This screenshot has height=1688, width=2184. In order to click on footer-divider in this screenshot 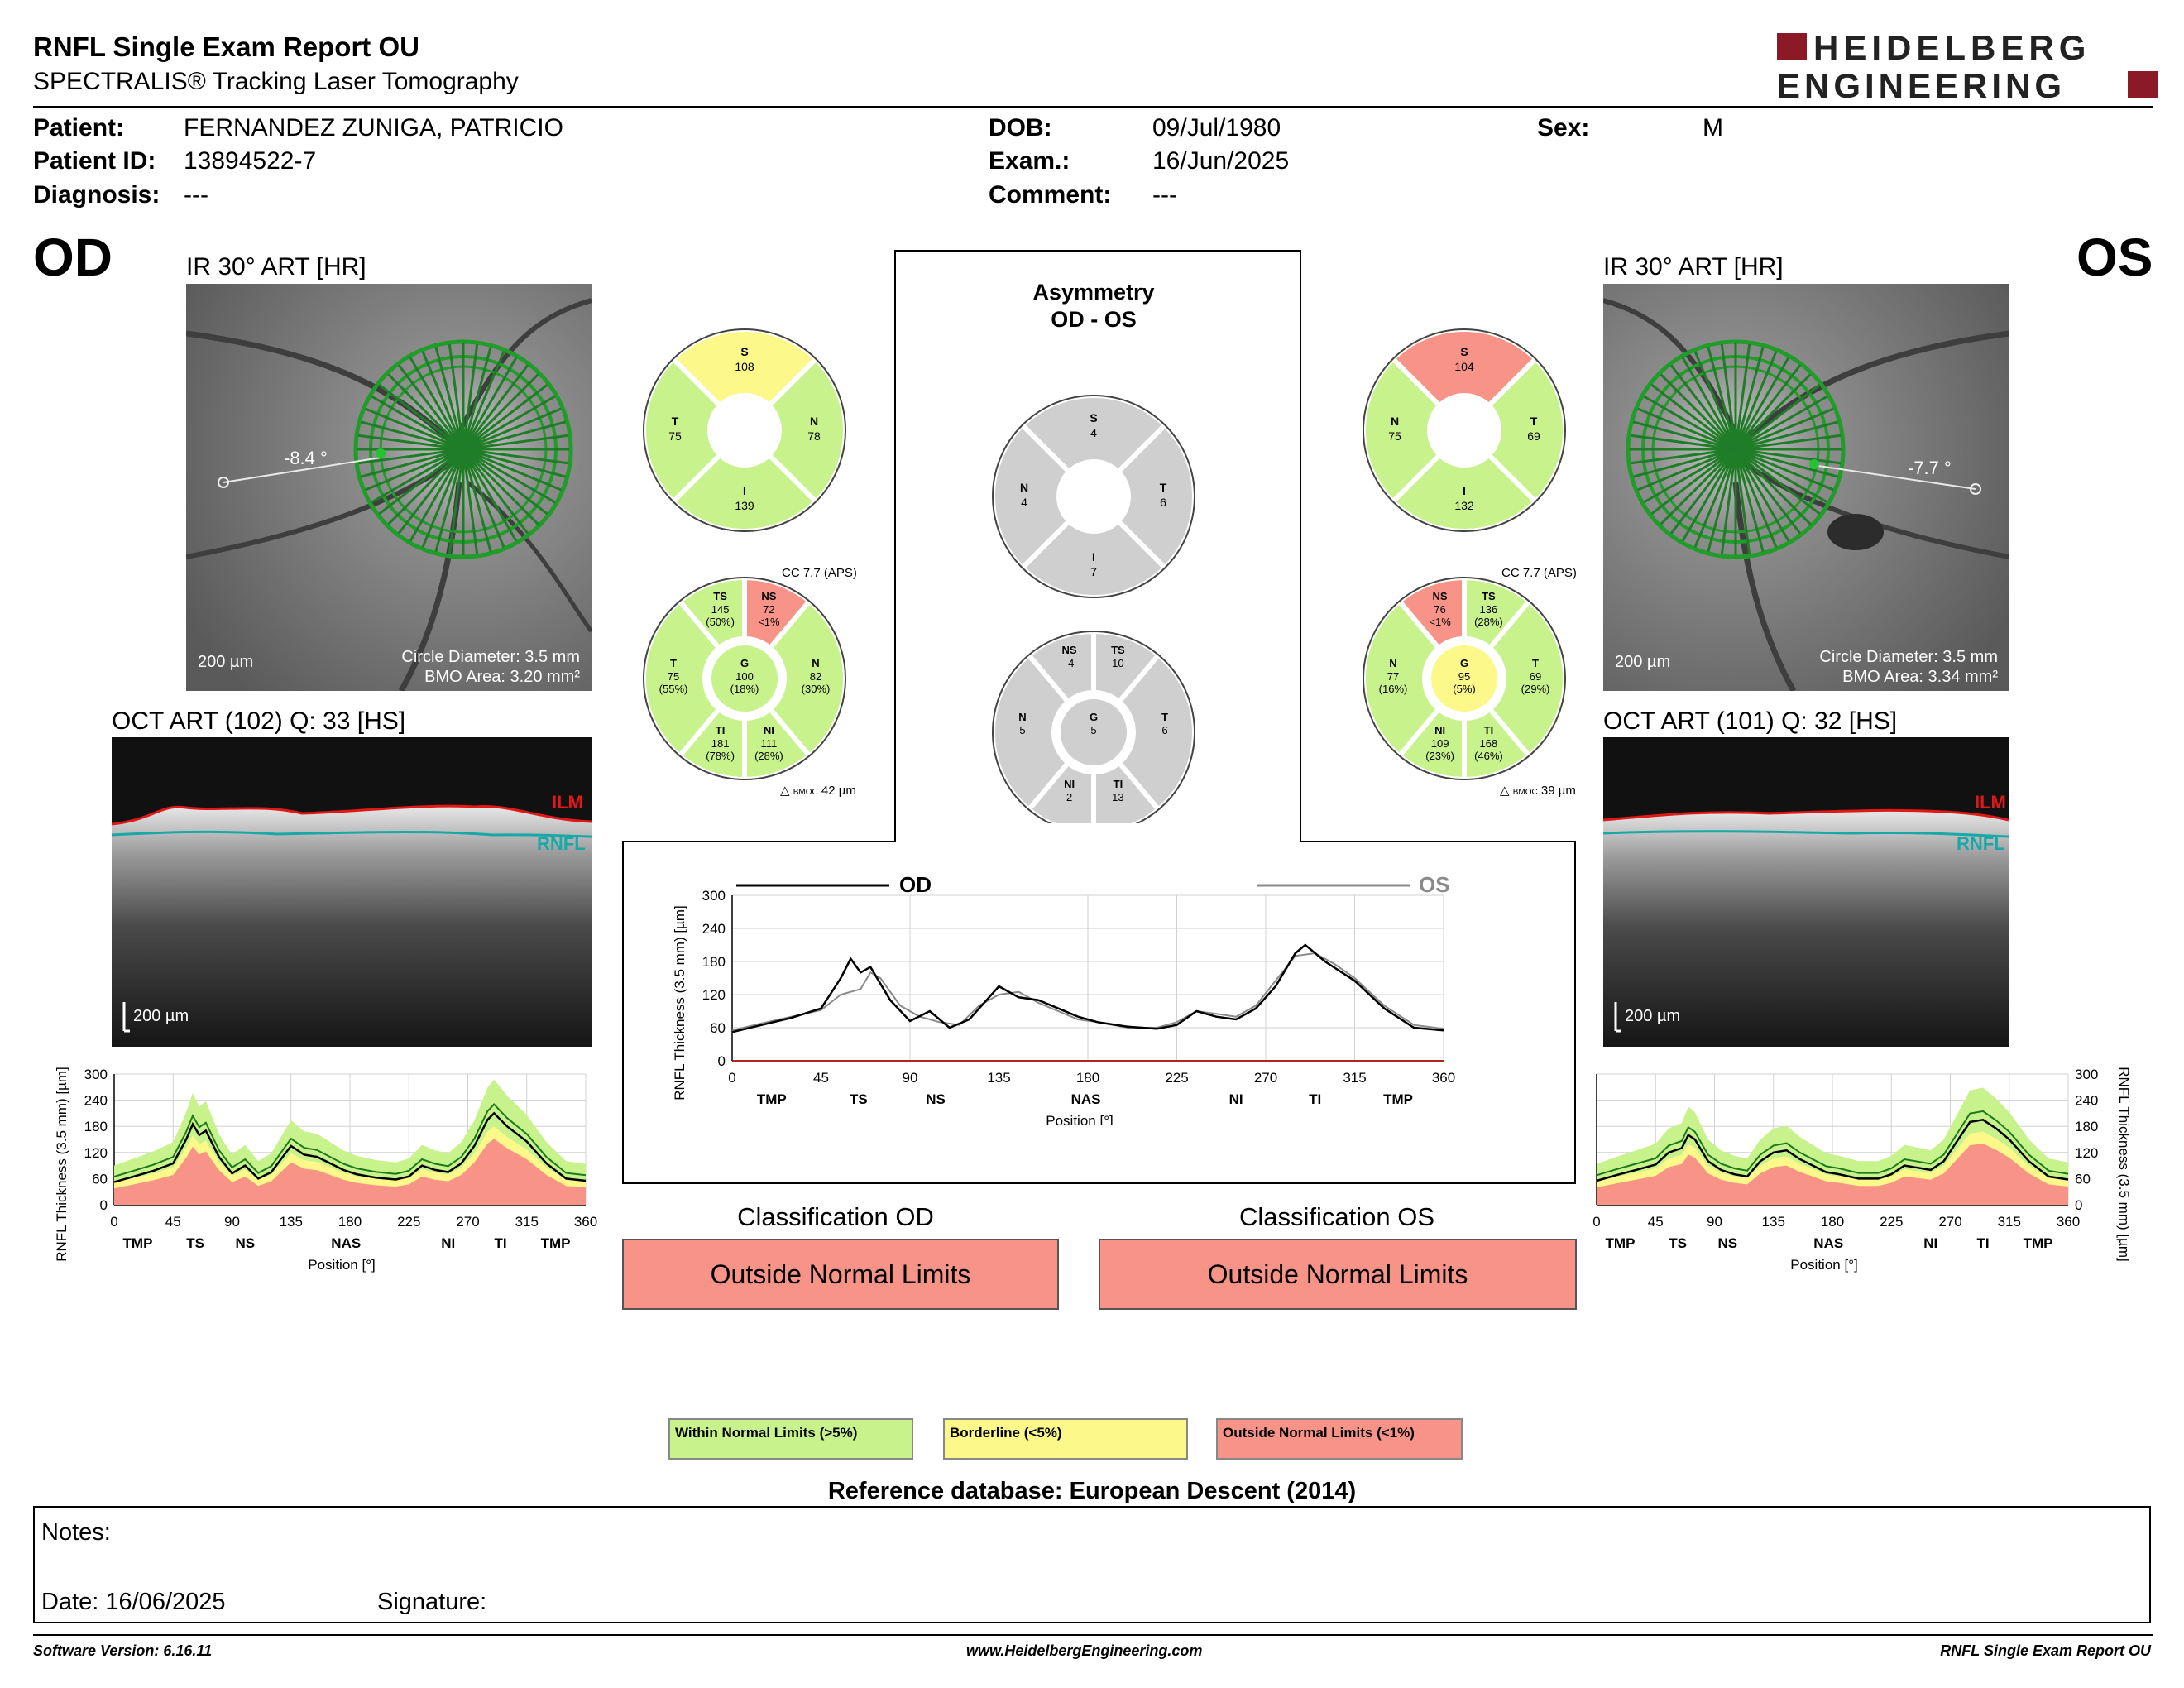, I will do `click(1093, 1635)`.